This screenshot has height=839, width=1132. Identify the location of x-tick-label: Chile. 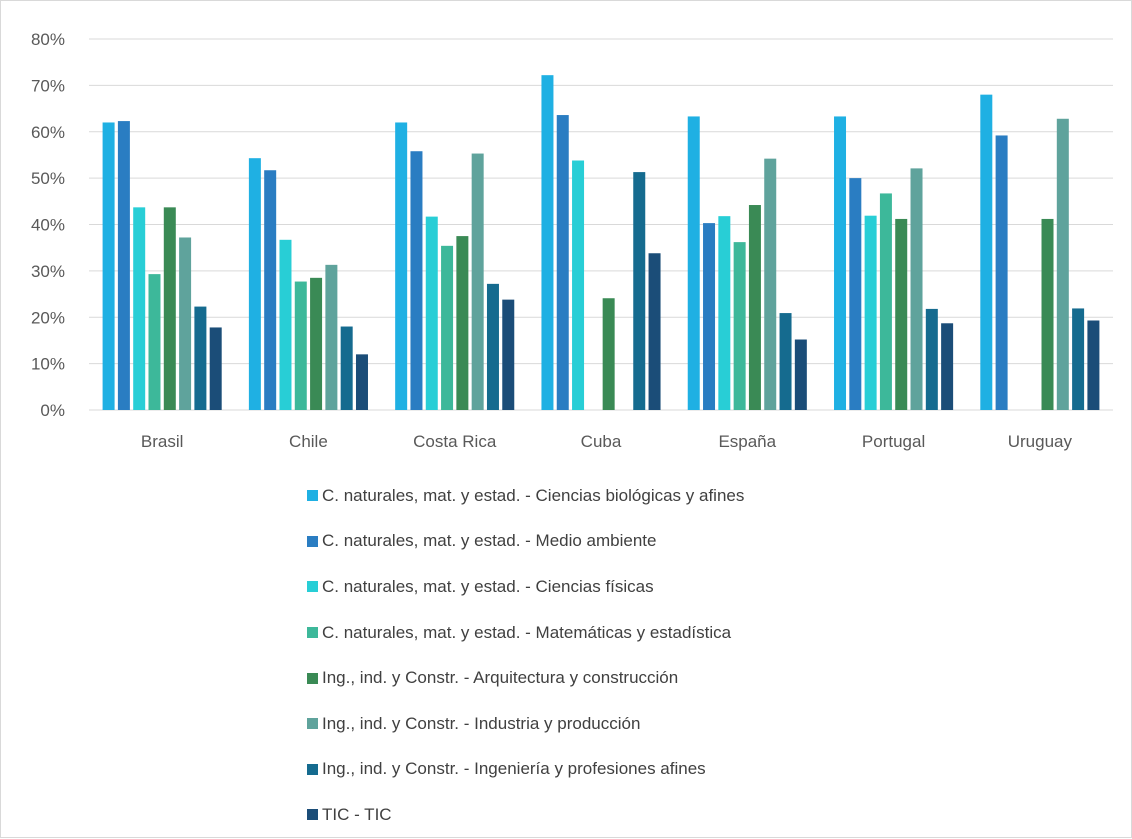
(308, 441).